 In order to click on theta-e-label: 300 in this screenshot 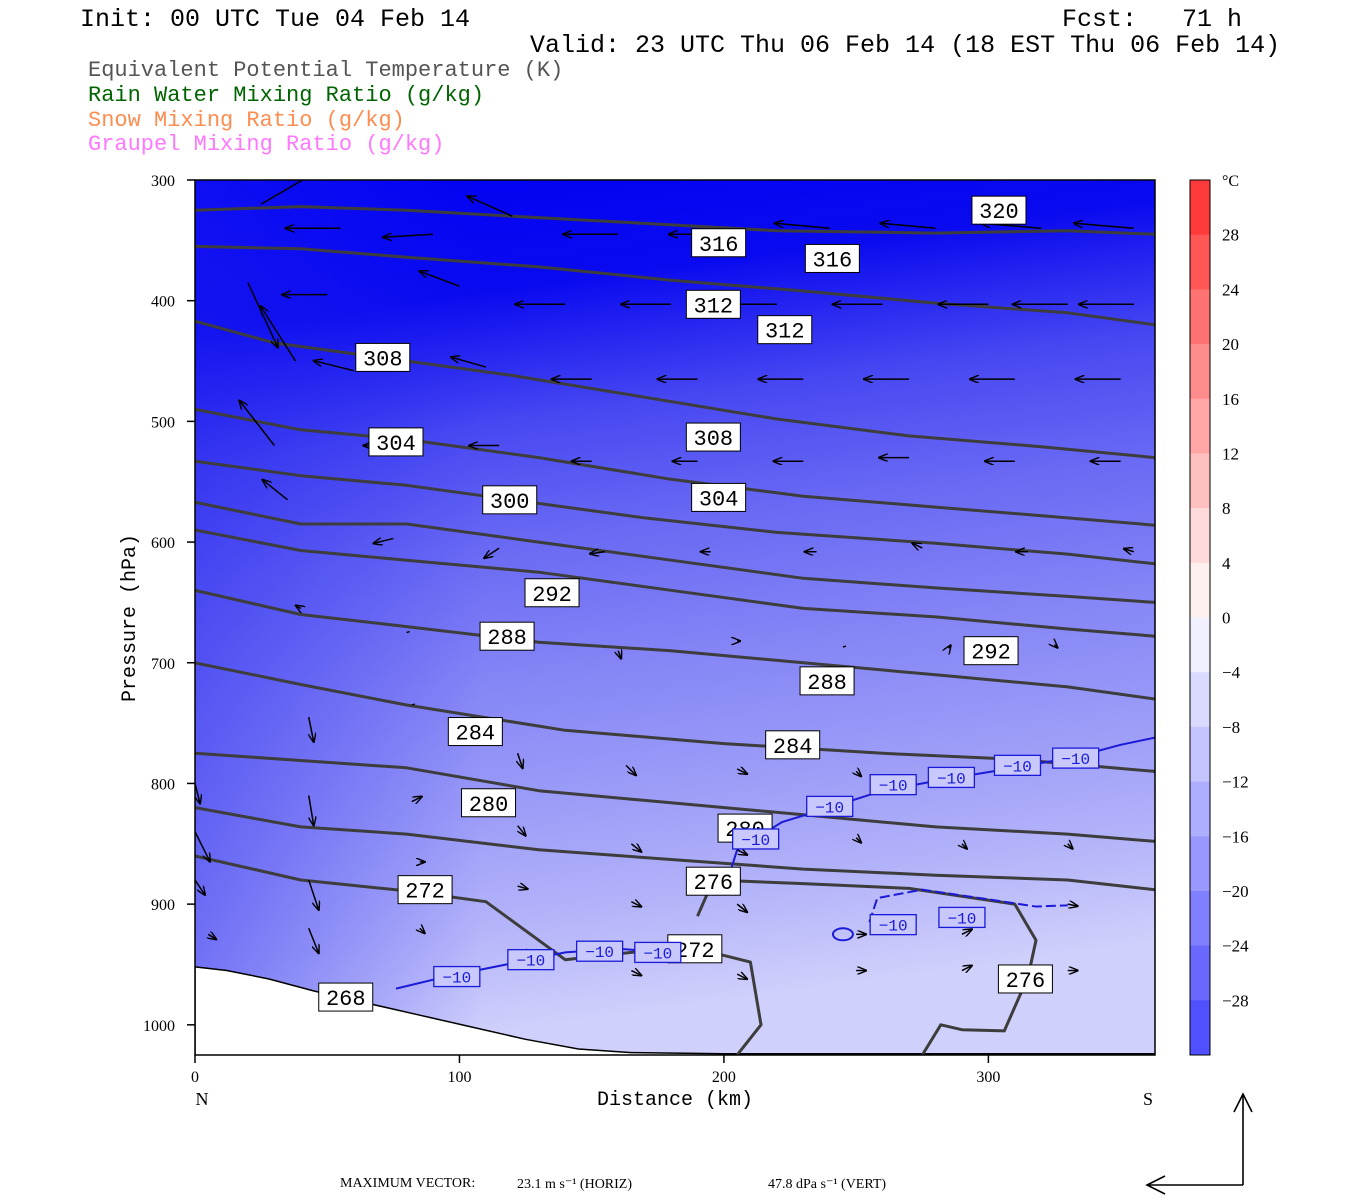, I will do `click(510, 502)`.